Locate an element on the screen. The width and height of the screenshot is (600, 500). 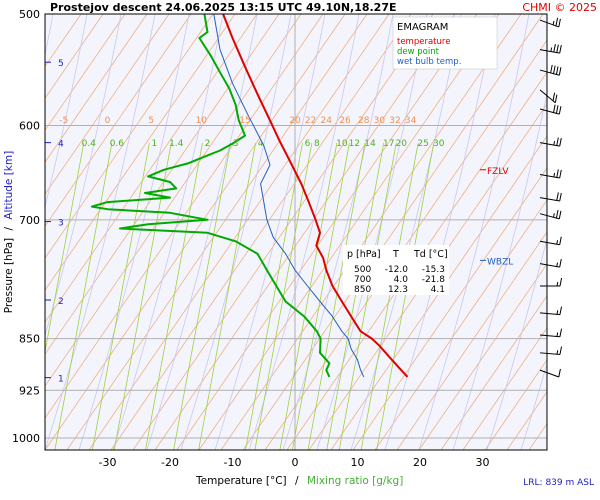
temperature-tick-label: 30 is located at coordinates (483, 462).